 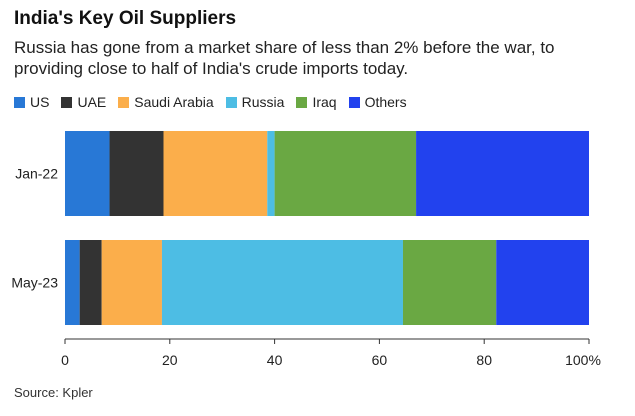 What do you see at coordinates (34, 283) in the screenshot?
I see `category-label-may-23: May-23` at bounding box center [34, 283].